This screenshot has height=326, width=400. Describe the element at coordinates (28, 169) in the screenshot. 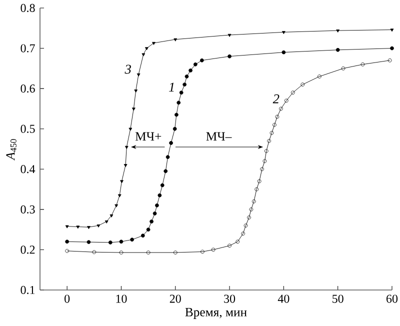

I see `y-tick-label: 0.4` at that location.